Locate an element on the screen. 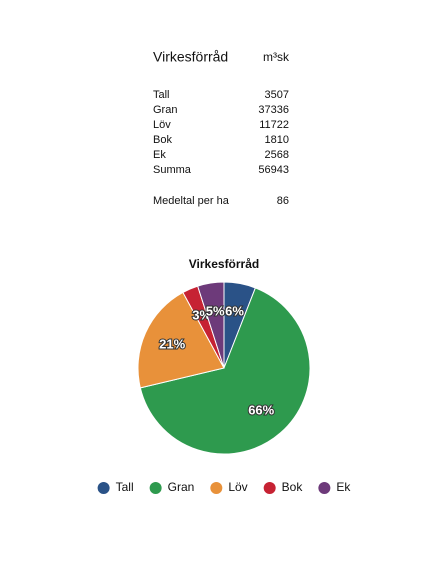 Image resolution: width=440 pixels, height=561 pixels. row-value: 3507 is located at coordinates (277, 95).